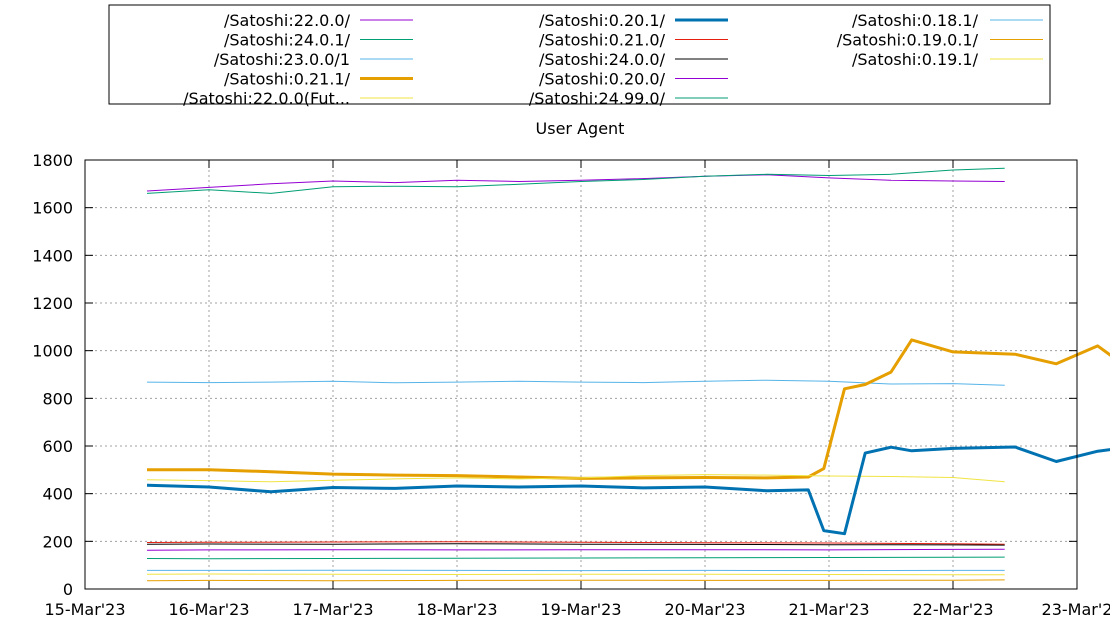  What do you see at coordinates (580, 609) in the screenshot?
I see `x-tick-label: 19-Mar'23` at bounding box center [580, 609].